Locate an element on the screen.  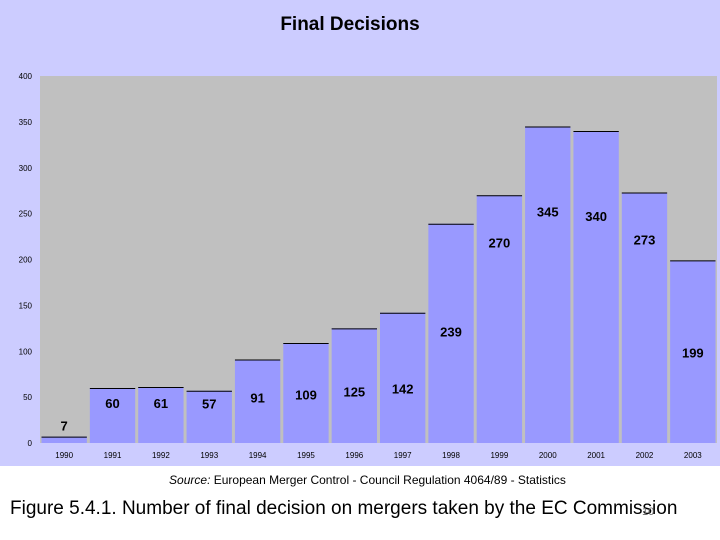
x-tick-label: 2003 is located at coordinates (693, 455).